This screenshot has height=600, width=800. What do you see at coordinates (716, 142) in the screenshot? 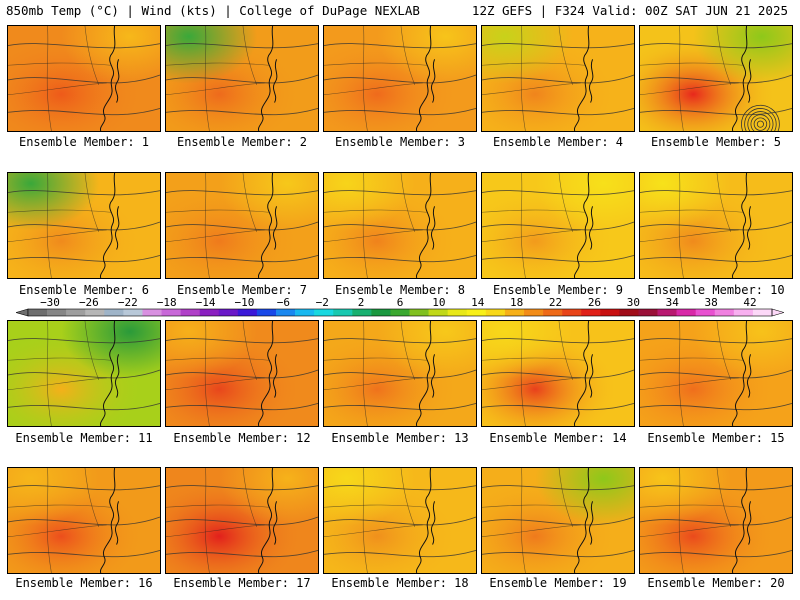
I see `ensemble-member-label: Ensemble Member: 5` at bounding box center [716, 142].